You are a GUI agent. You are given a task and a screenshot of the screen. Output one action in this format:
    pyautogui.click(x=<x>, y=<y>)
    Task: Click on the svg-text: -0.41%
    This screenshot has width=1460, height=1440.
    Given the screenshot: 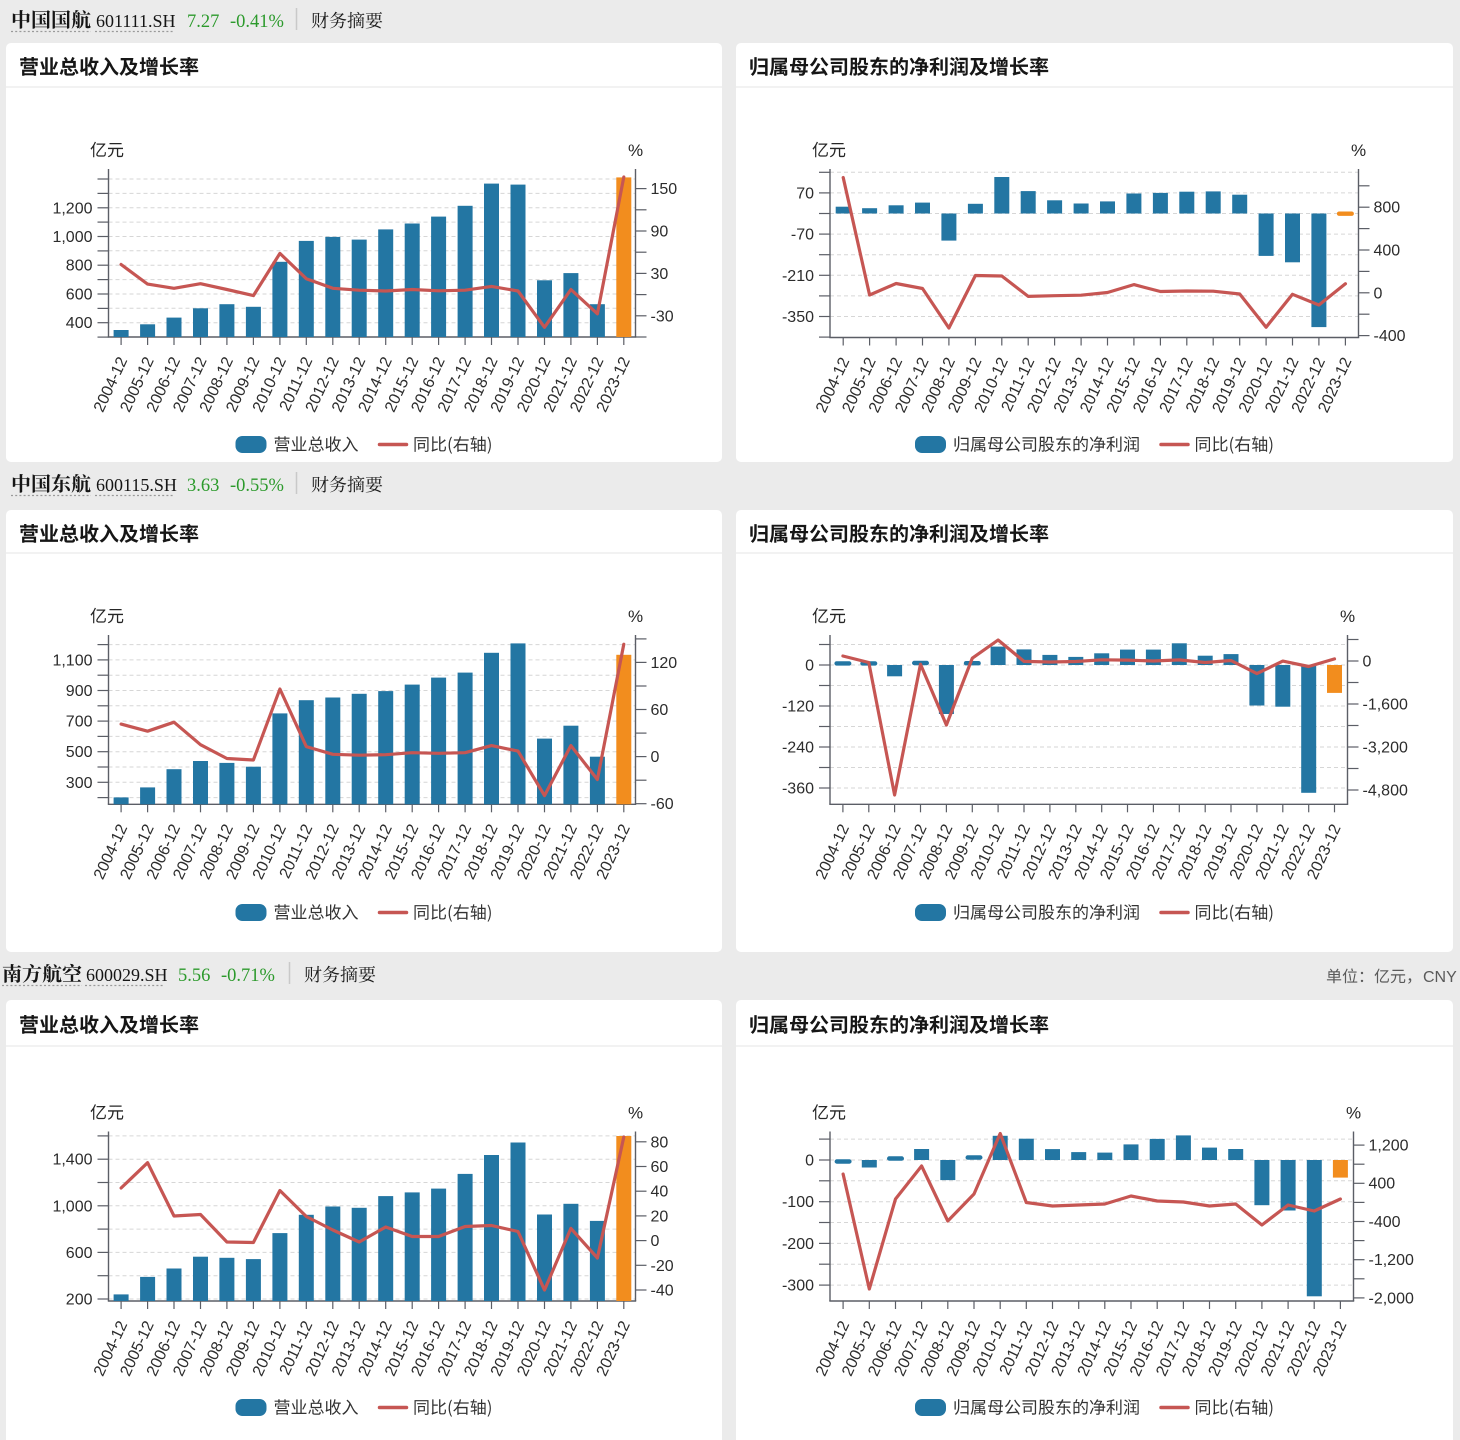 What is the action you would take?
    pyautogui.click(x=257, y=22)
    